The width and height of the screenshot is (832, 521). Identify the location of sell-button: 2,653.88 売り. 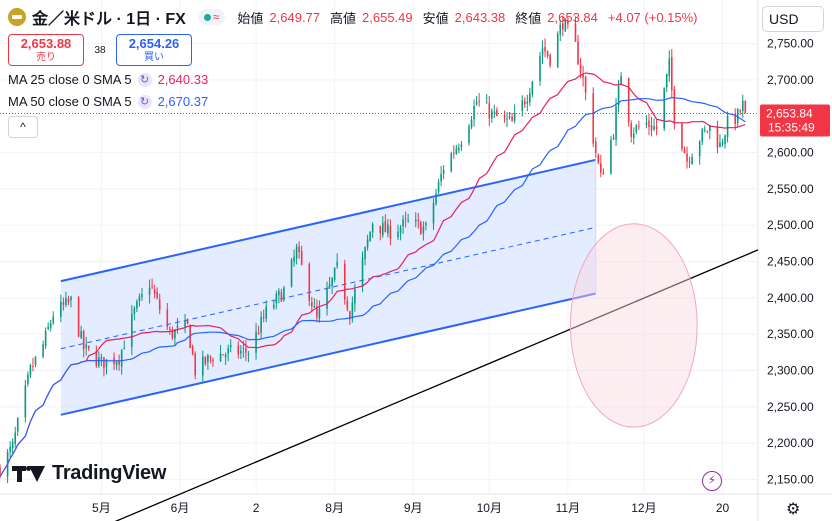
(46, 50).